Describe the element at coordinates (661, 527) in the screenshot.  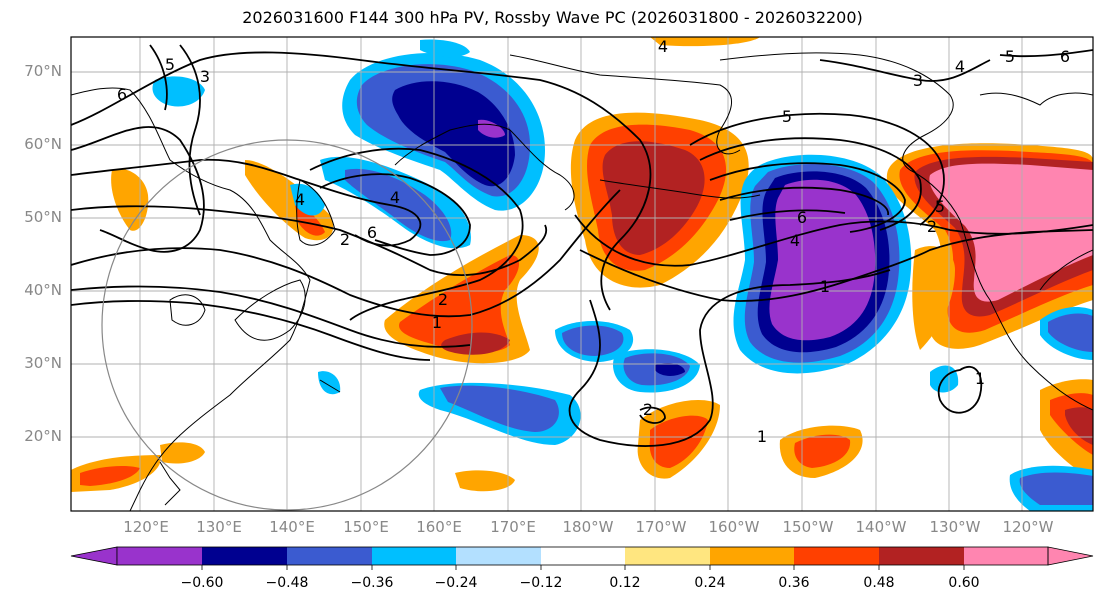
I see `lon-label-170w: 170°W` at that location.